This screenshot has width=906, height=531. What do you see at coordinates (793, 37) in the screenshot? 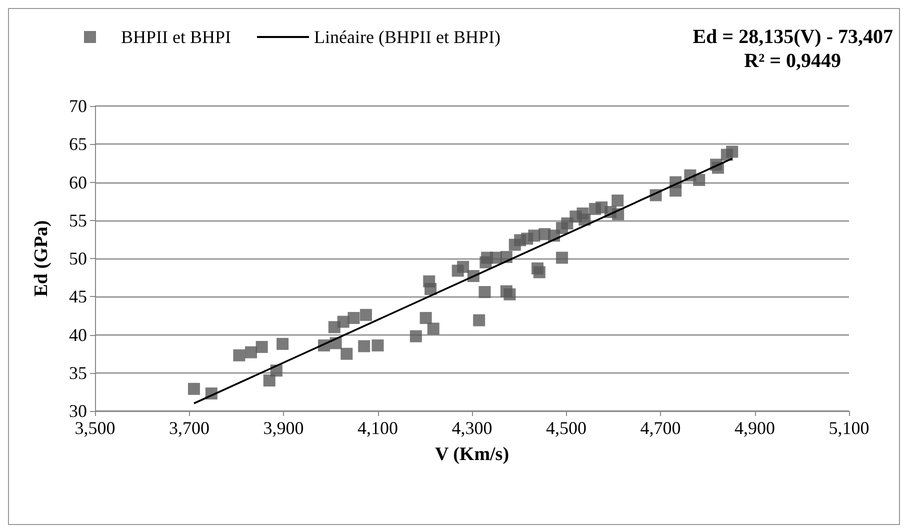
I see `text: Ed = 28,135(V) - 73,407` at bounding box center [793, 37].